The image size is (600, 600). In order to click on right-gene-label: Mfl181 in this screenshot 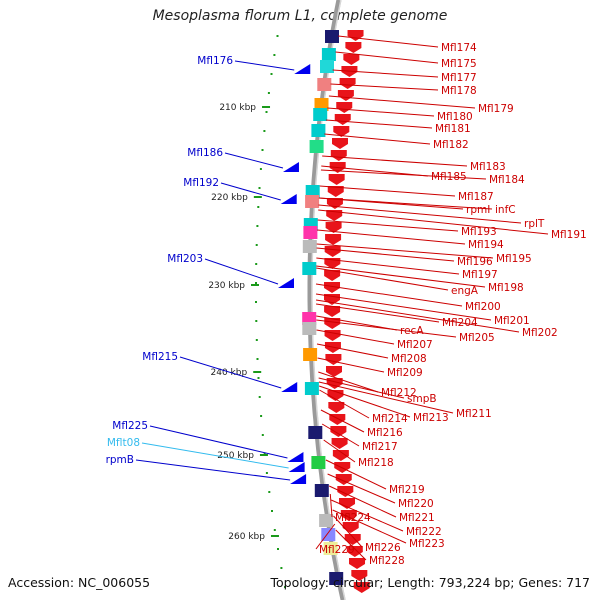, I will do `click(453, 129)`.